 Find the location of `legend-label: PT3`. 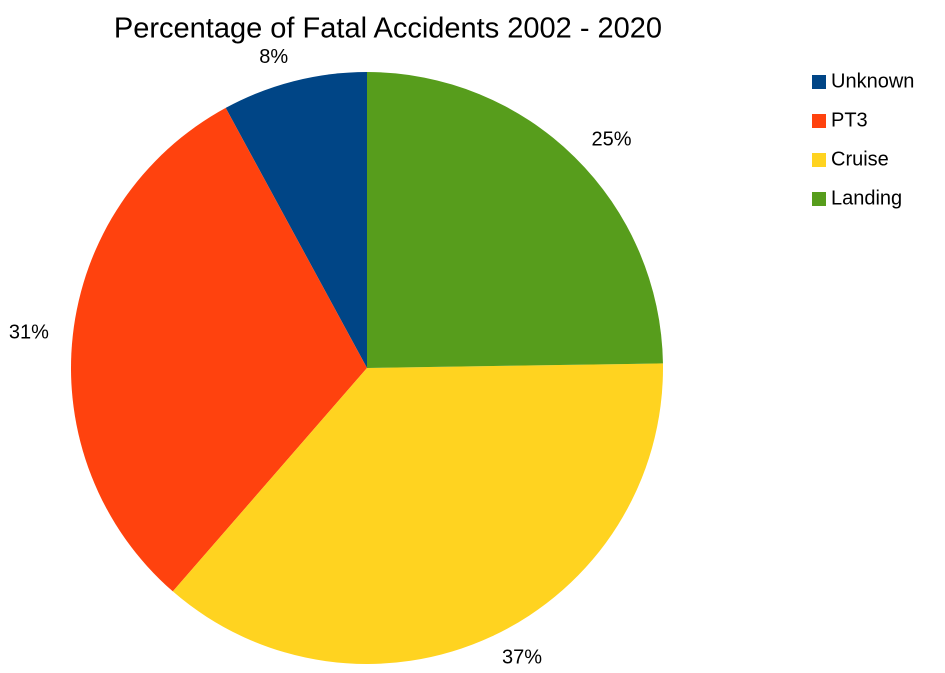

legend-label: PT3 is located at coordinates (849, 120).